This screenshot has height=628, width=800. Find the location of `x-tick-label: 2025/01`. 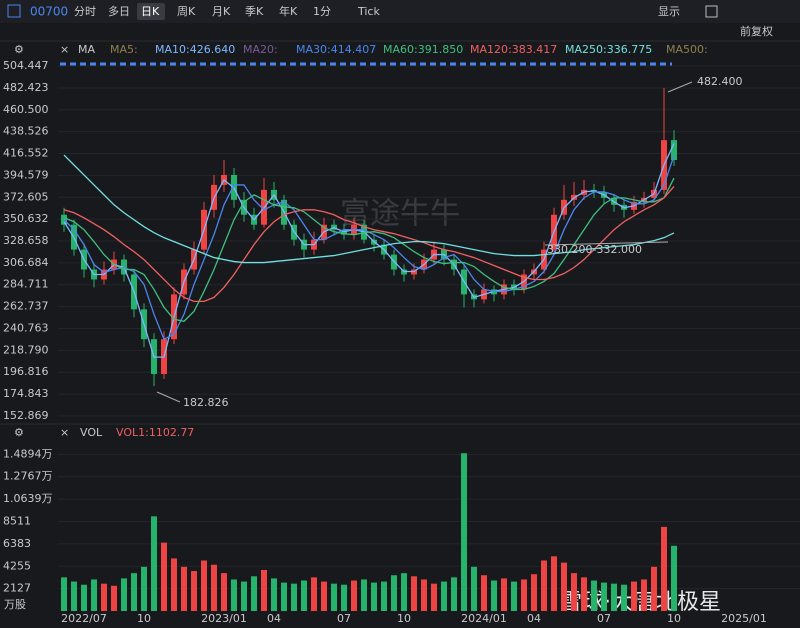

x-tick-label: 2025/01 is located at coordinates (744, 618).